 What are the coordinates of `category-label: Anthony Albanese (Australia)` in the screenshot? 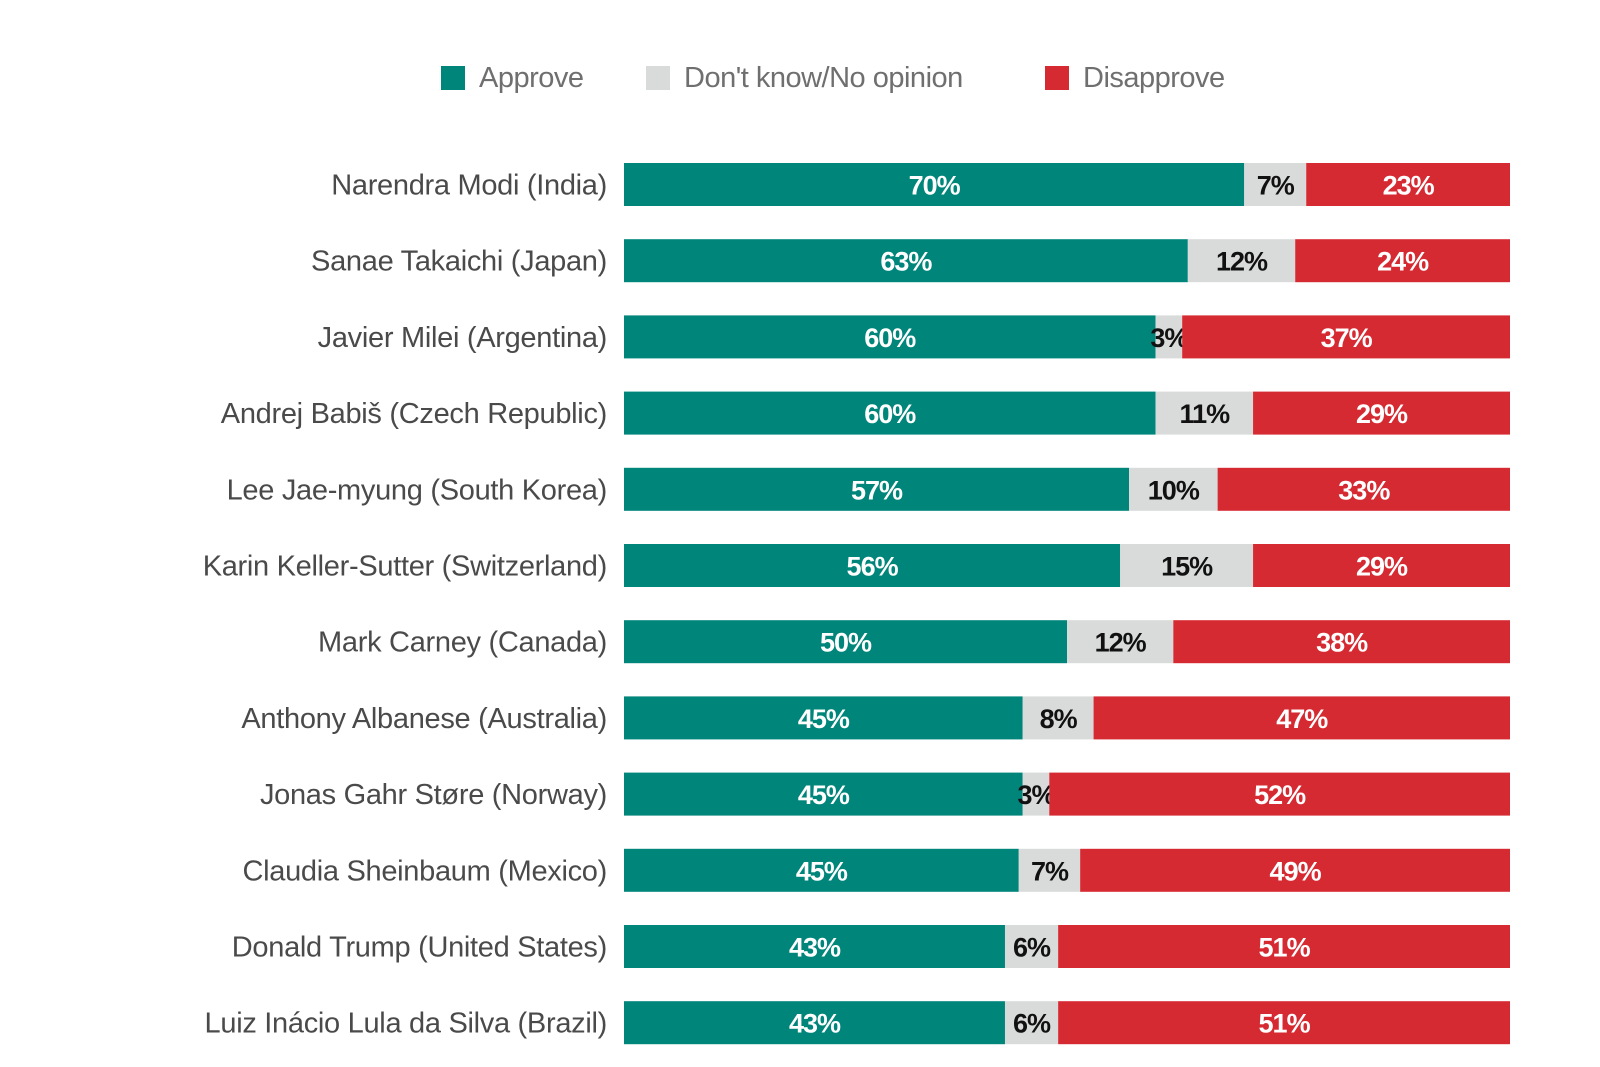 It's located at (424, 719).